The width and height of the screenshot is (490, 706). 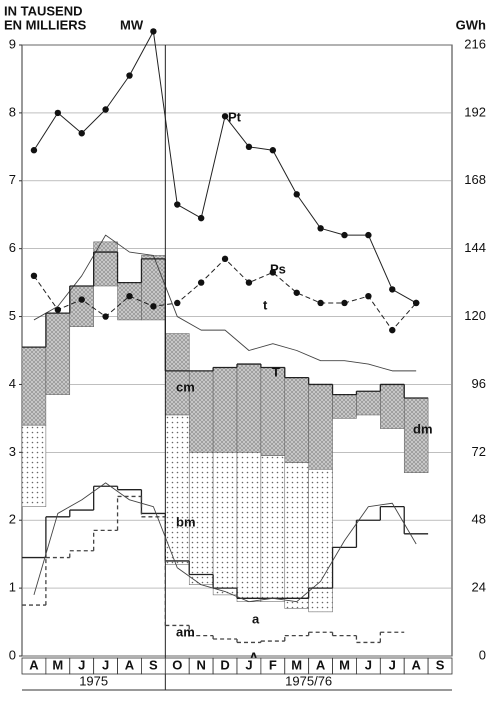 I want to click on y-tick-label: 8, so click(x=12, y=111).